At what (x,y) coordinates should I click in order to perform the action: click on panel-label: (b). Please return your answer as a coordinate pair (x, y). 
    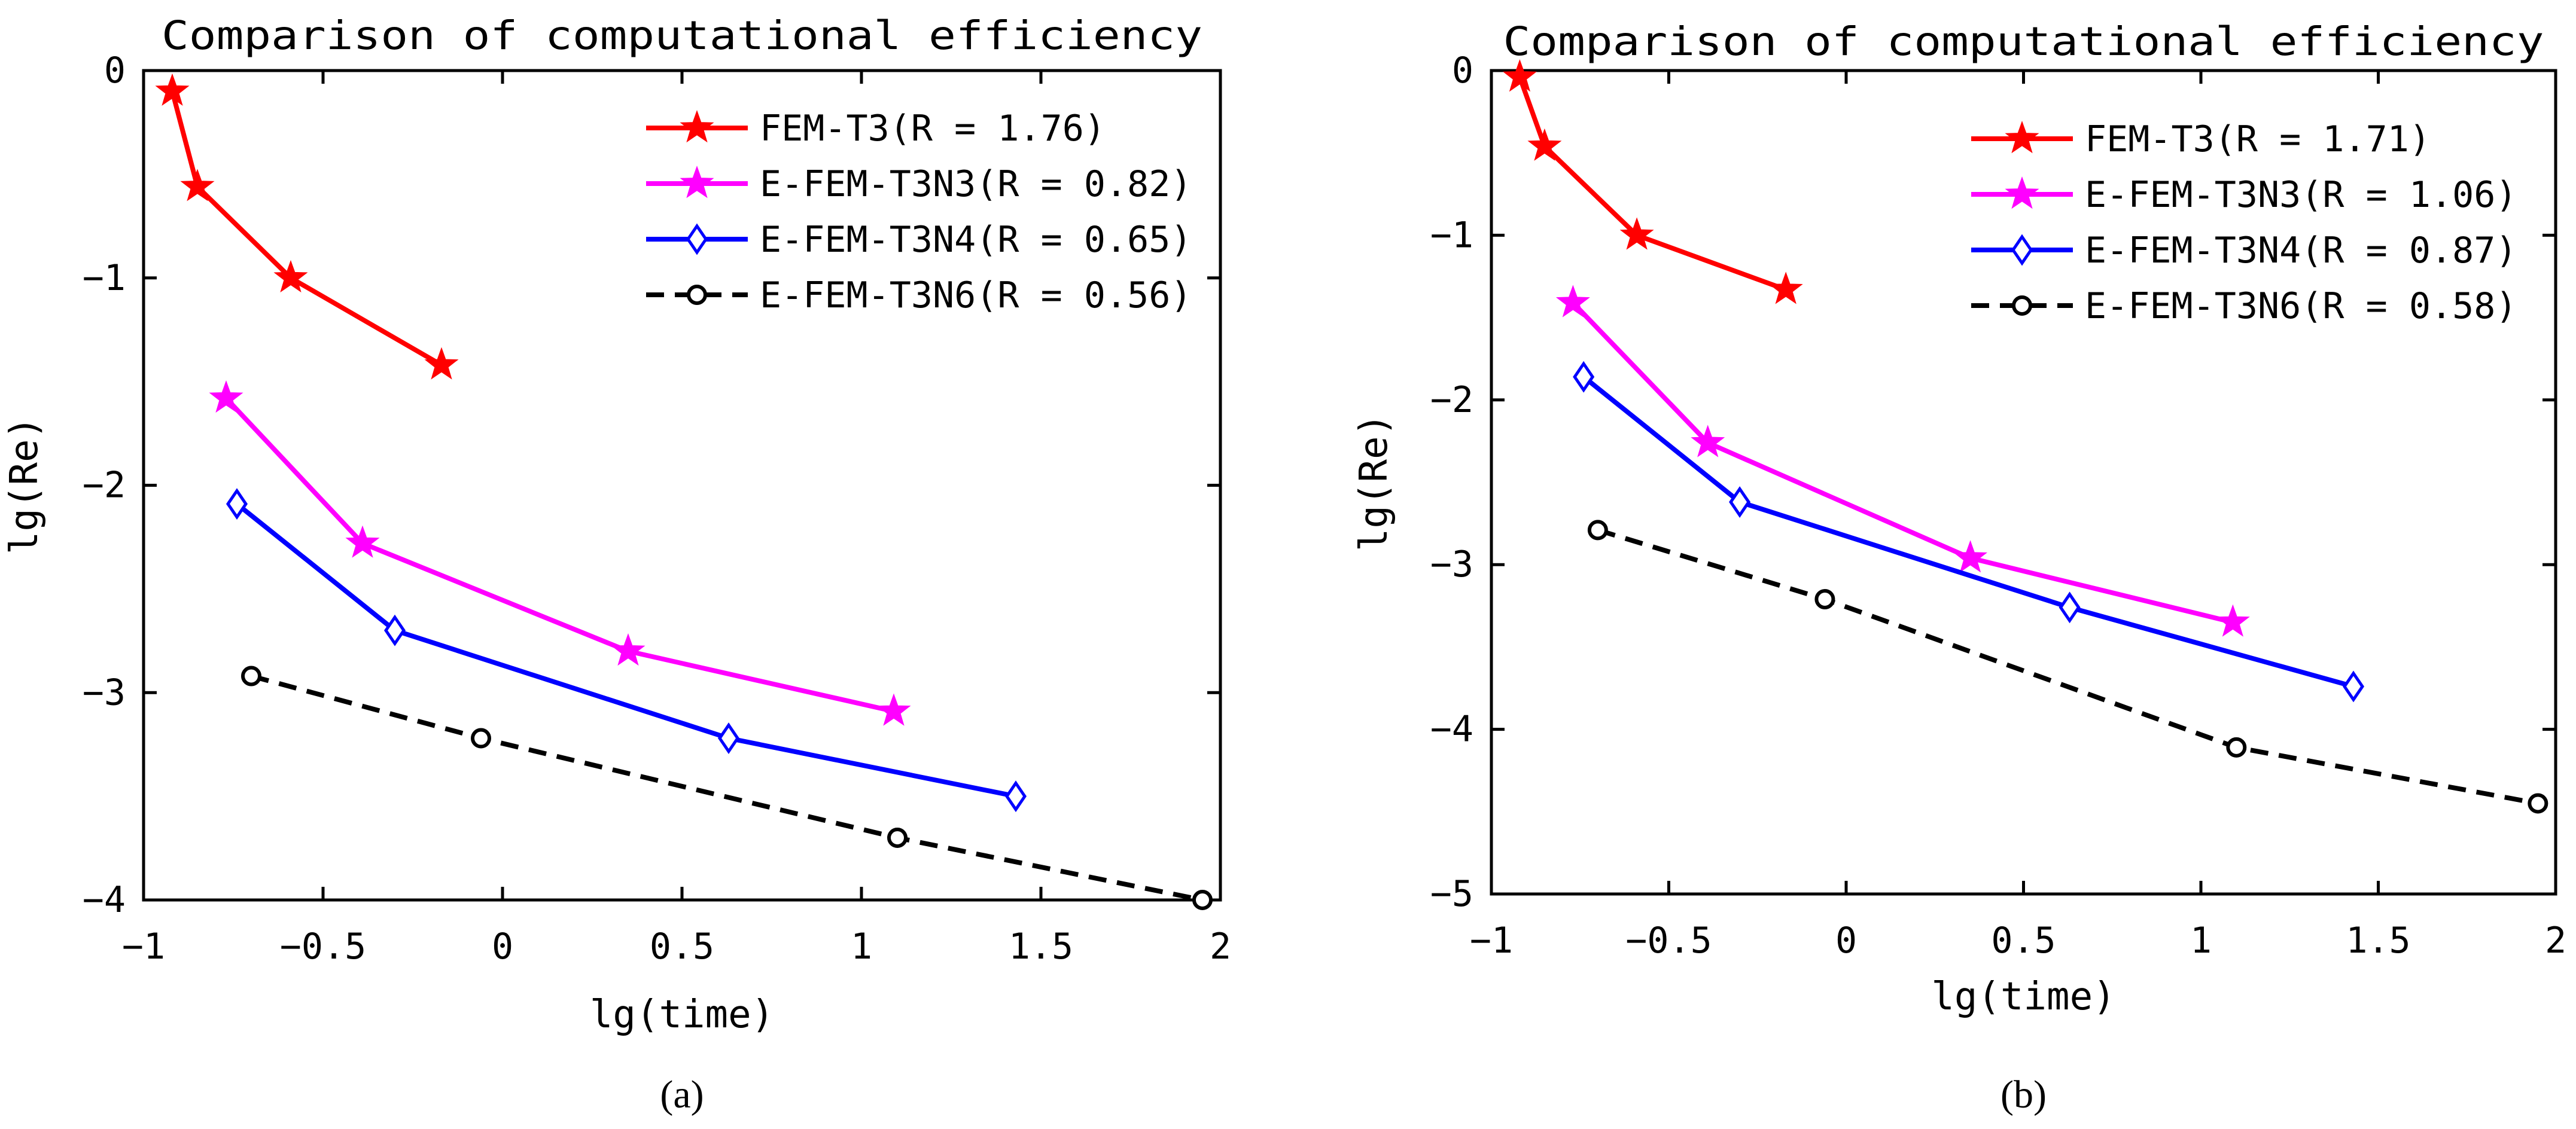
    Looking at the image, I should click on (2023, 1094).